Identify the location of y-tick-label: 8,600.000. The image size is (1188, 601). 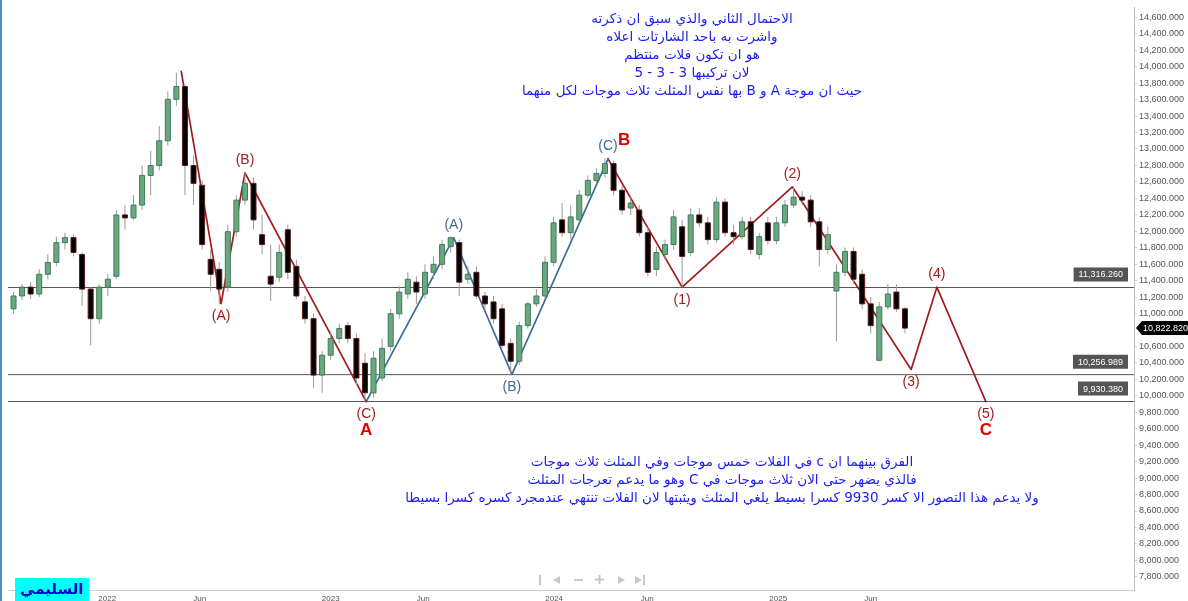
(1159, 510).